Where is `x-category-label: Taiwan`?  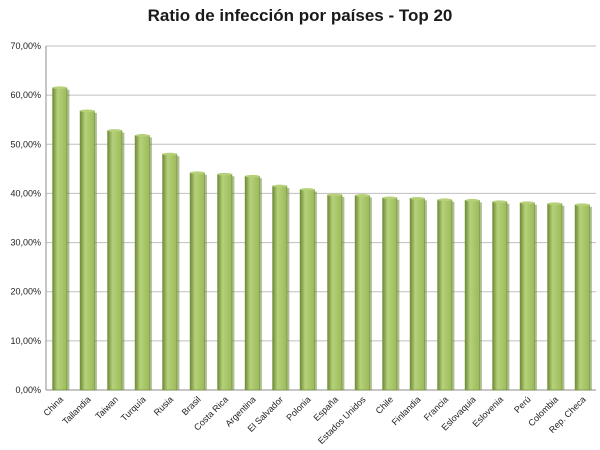
x-category-label: Taiwan is located at coordinates (106, 407).